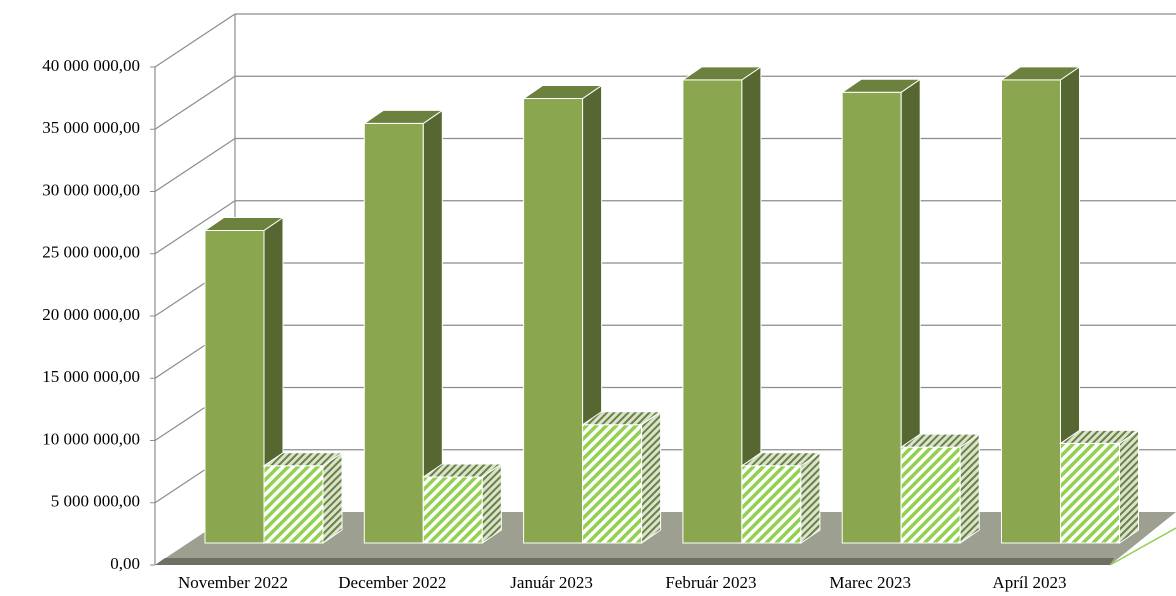  Describe the element at coordinates (95, 501) in the screenshot. I see `y-tick-label: 5 000 000,00` at that location.